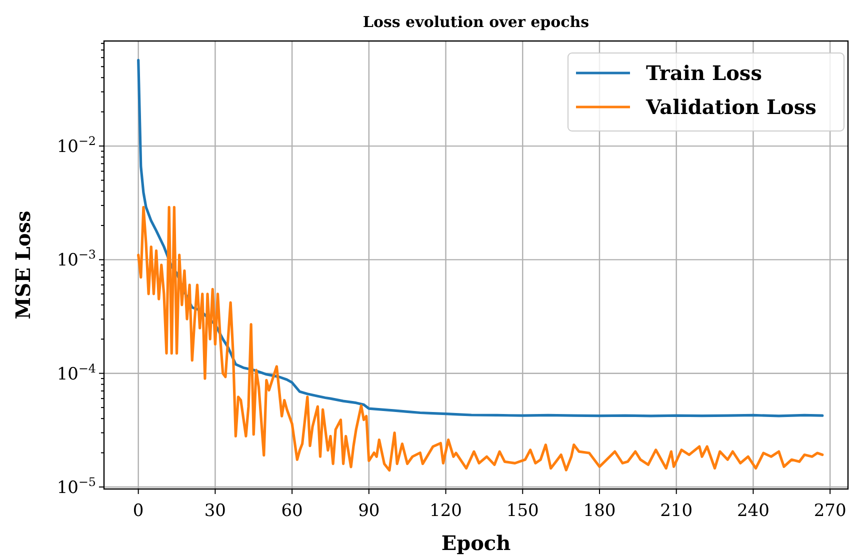 The width and height of the screenshot is (850, 557). What do you see at coordinates (704, 73) in the screenshot?
I see `legend-label: Train Loss` at bounding box center [704, 73].